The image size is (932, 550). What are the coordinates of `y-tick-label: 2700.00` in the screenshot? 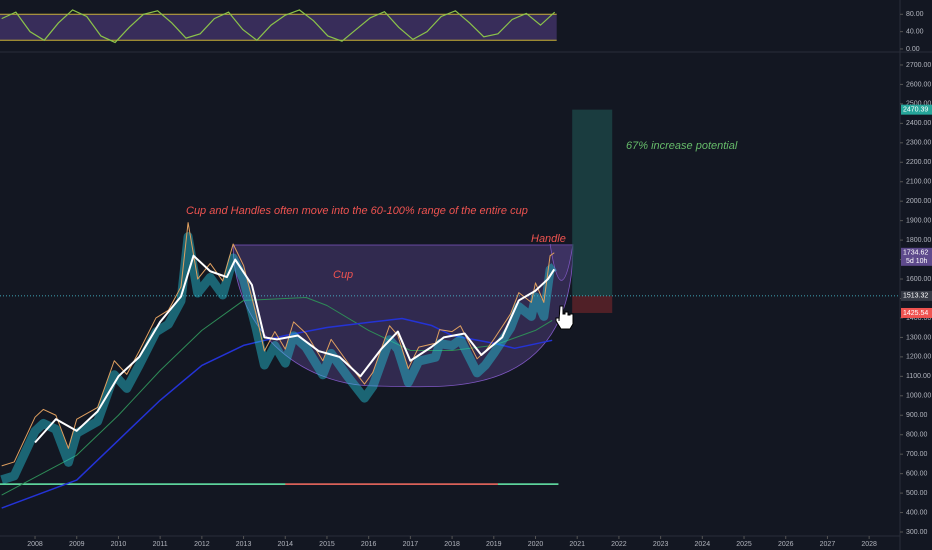 It's located at (918, 65).